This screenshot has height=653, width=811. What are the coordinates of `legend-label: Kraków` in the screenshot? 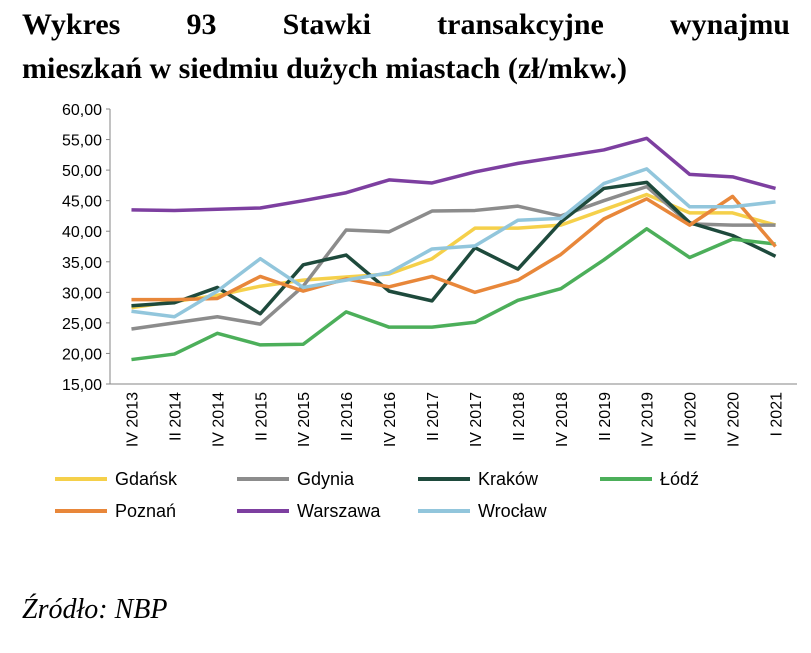 It's located at (508, 479).